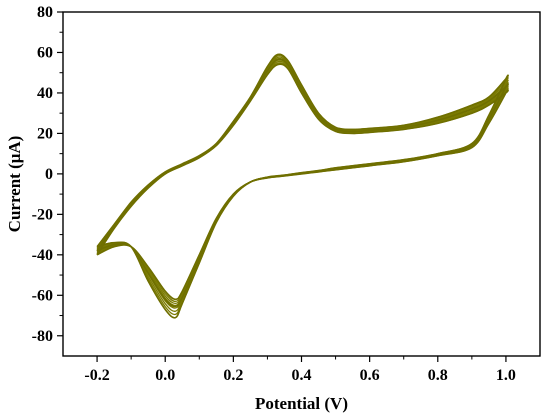 The width and height of the screenshot is (550, 417). I want to click on x-tick-label: 0.4, so click(302, 375).